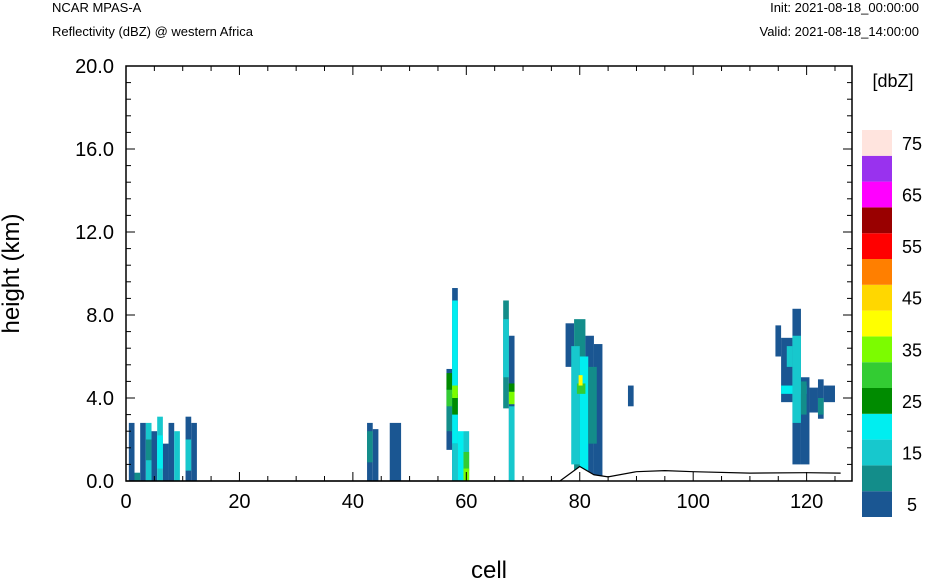  Describe the element at coordinates (353, 502) in the screenshot. I see `x-tick-label: 40` at that location.